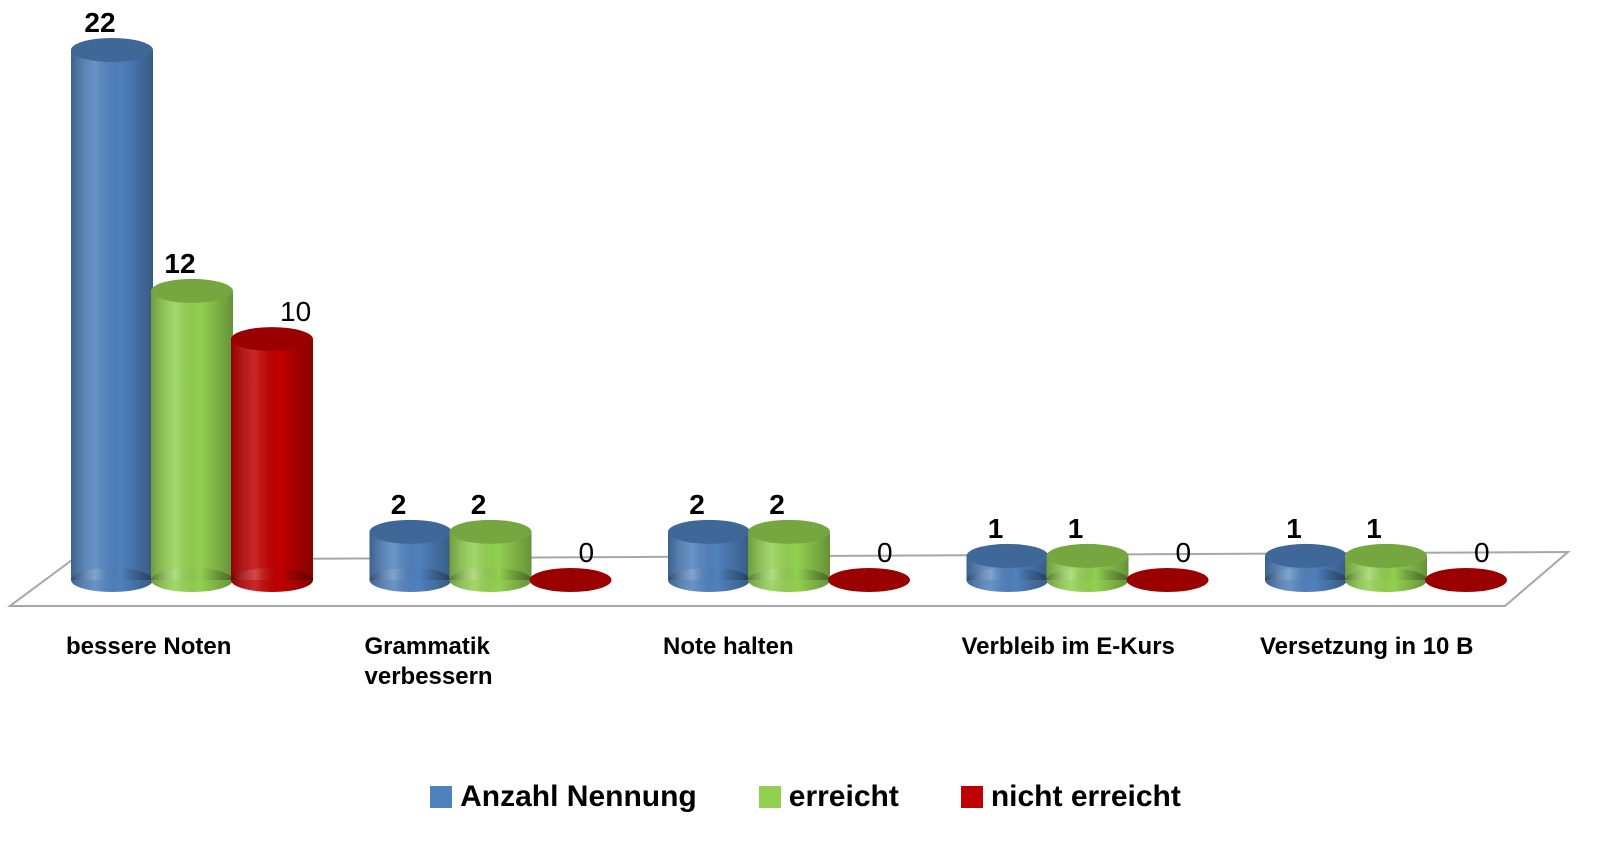  I want to click on legend-item: nicht erreicht, so click(1070, 797).